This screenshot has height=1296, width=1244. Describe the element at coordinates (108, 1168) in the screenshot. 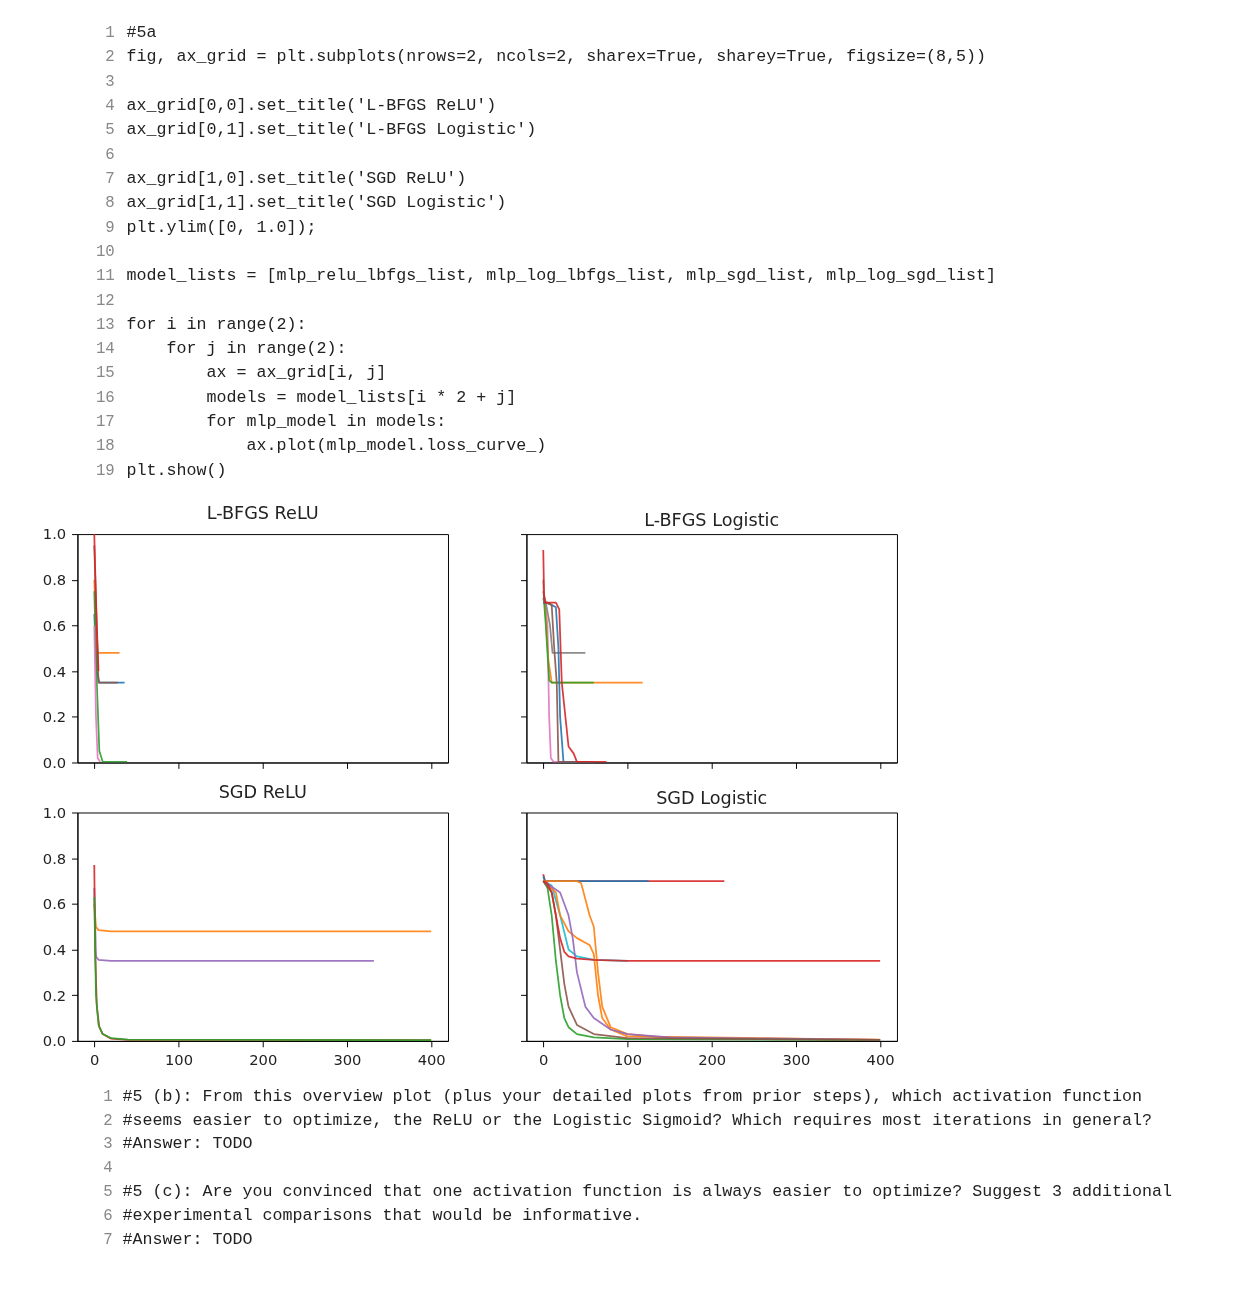

I see `text: 4` at that location.